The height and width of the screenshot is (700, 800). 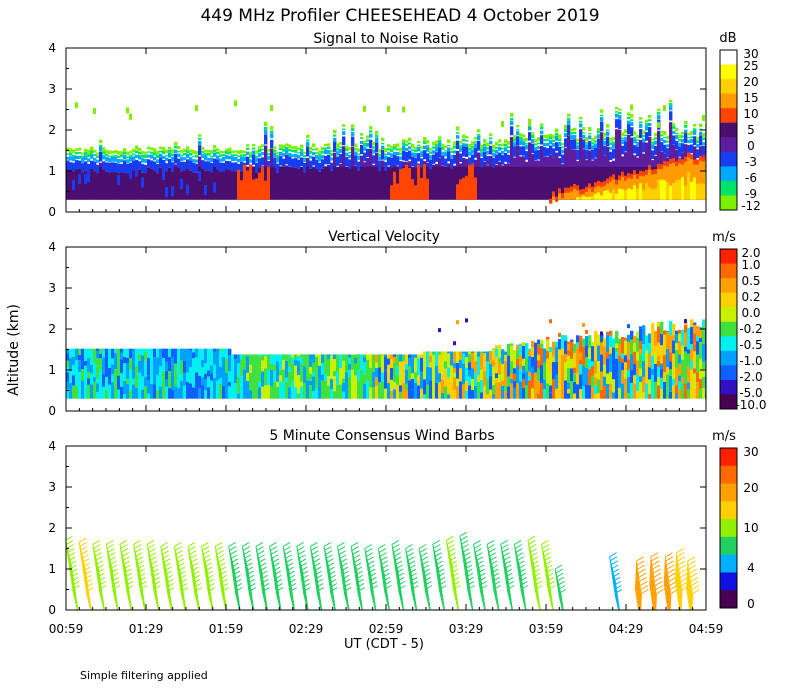 I want to click on wind-barb, so click(x=639, y=597).